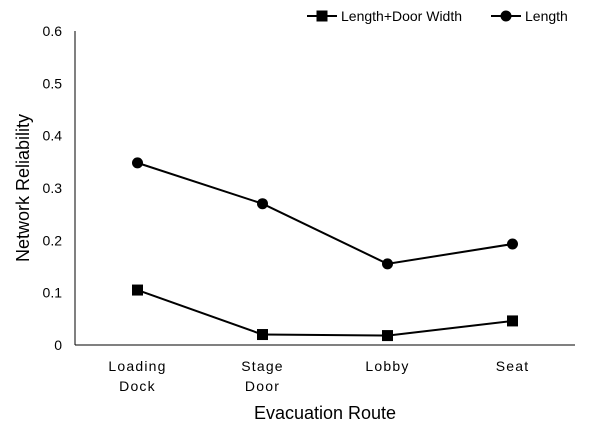  What do you see at coordinates (137, 376) in the screenshot?
I see `x-tick-label: Loading Dock` at bounding box center [137, 376].